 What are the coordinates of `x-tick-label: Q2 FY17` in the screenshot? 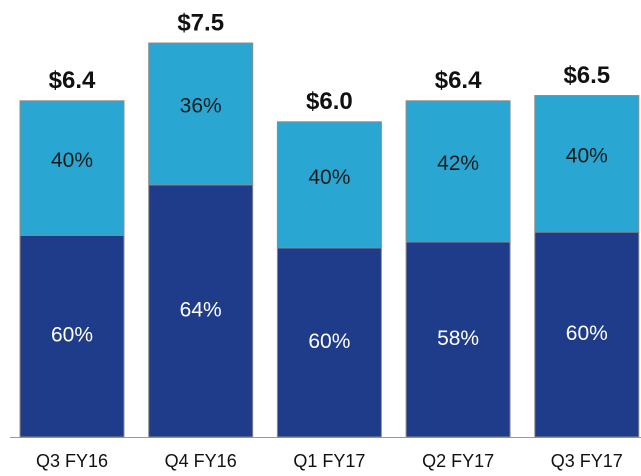 It's located at (458, 461).